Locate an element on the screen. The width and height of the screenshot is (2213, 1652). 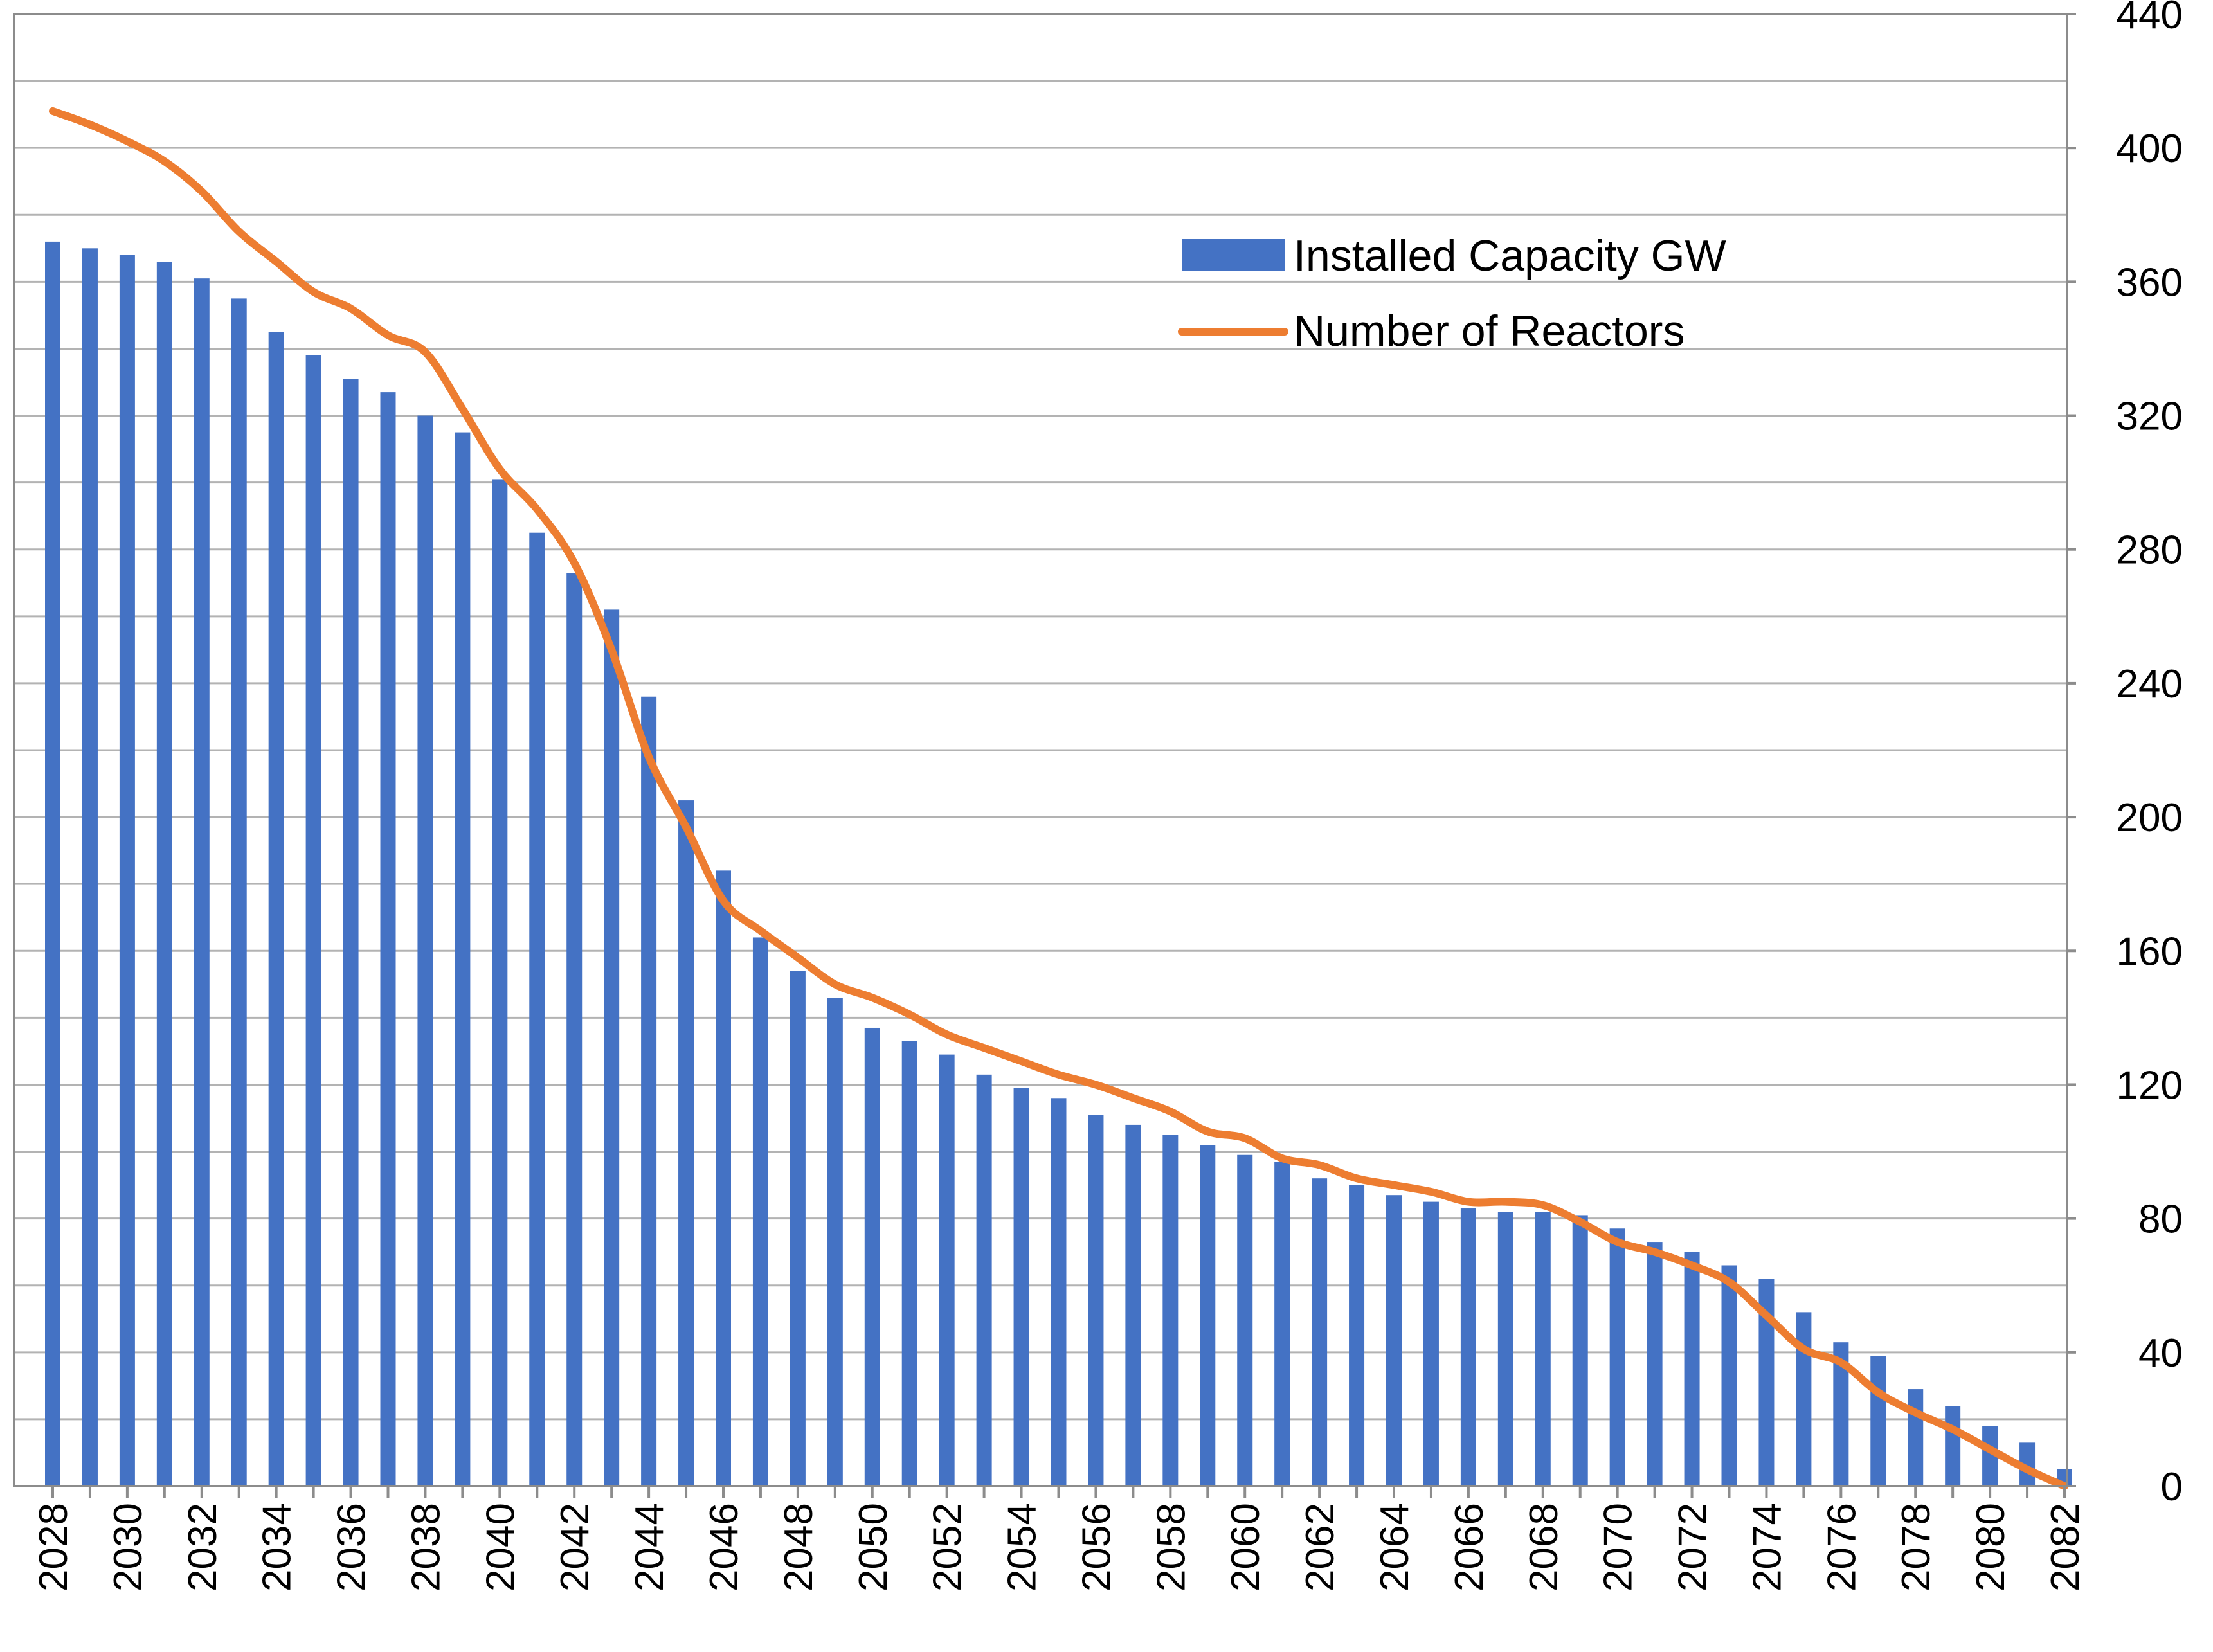
x-tick-label: 2074 is located at coordinates (1767, 1547).